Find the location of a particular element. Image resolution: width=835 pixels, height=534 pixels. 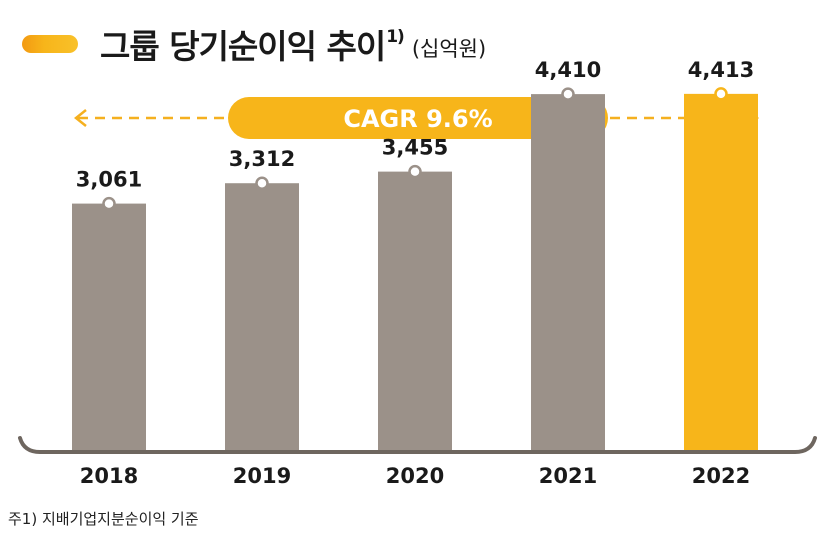

chart-header: 그룹 당기순이익 추이1) (십억원) is located at coordinates (254, 44).